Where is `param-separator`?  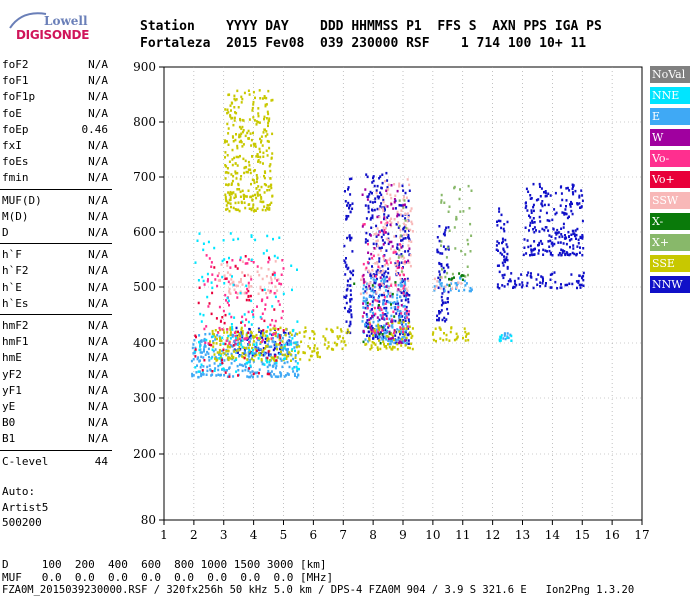
param-separator is located at coordinates (56, 244).